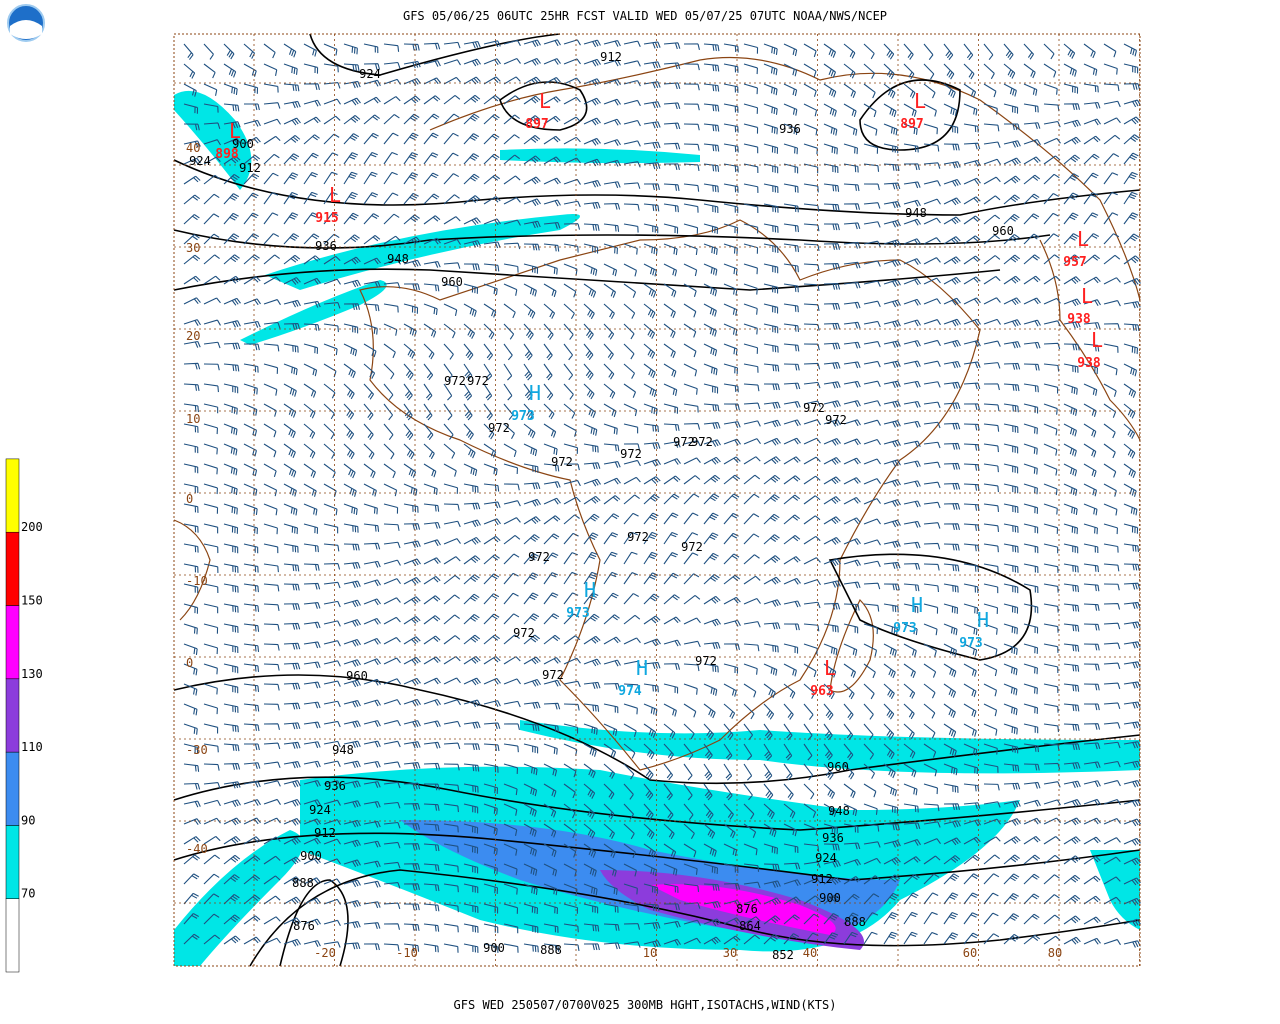  I want to click on low-mark: L, so click(920, 101).